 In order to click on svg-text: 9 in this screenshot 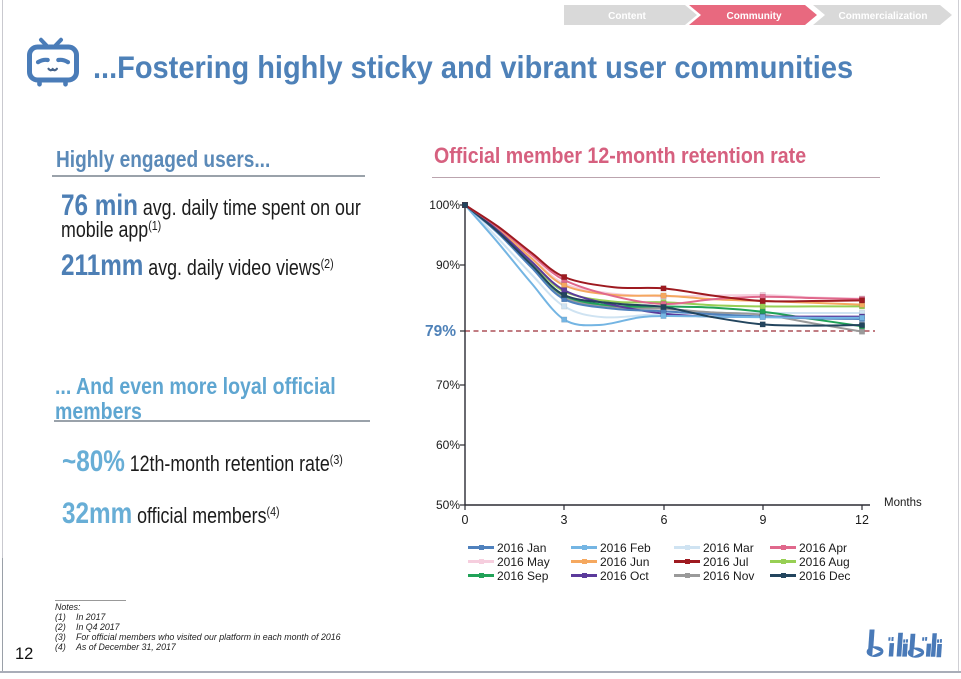, I will do `click(763, 520)`.